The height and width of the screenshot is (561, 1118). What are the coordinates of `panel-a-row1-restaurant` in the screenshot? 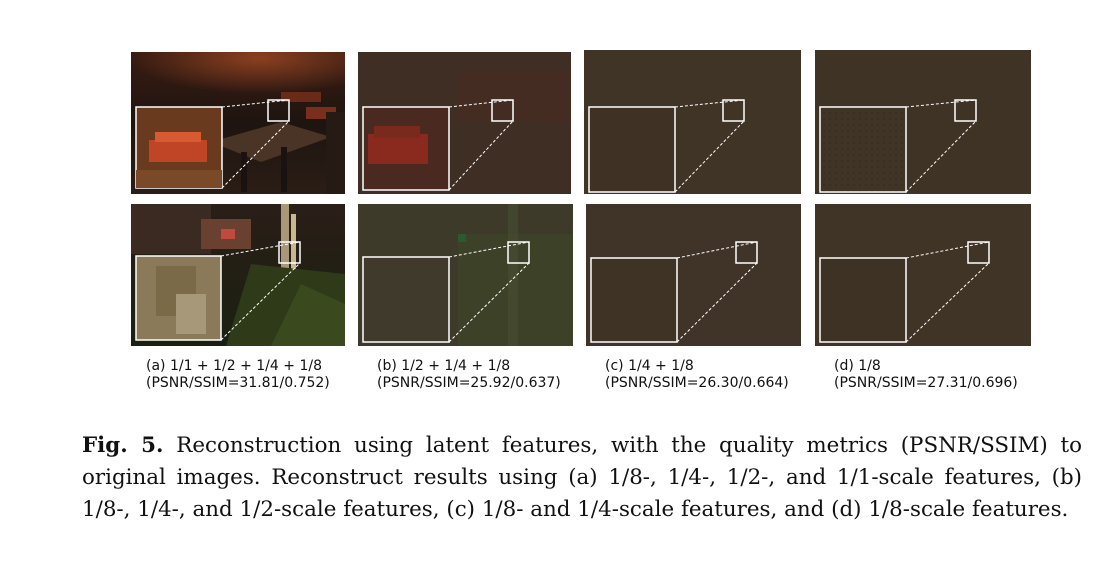 It's located at (238, 123).